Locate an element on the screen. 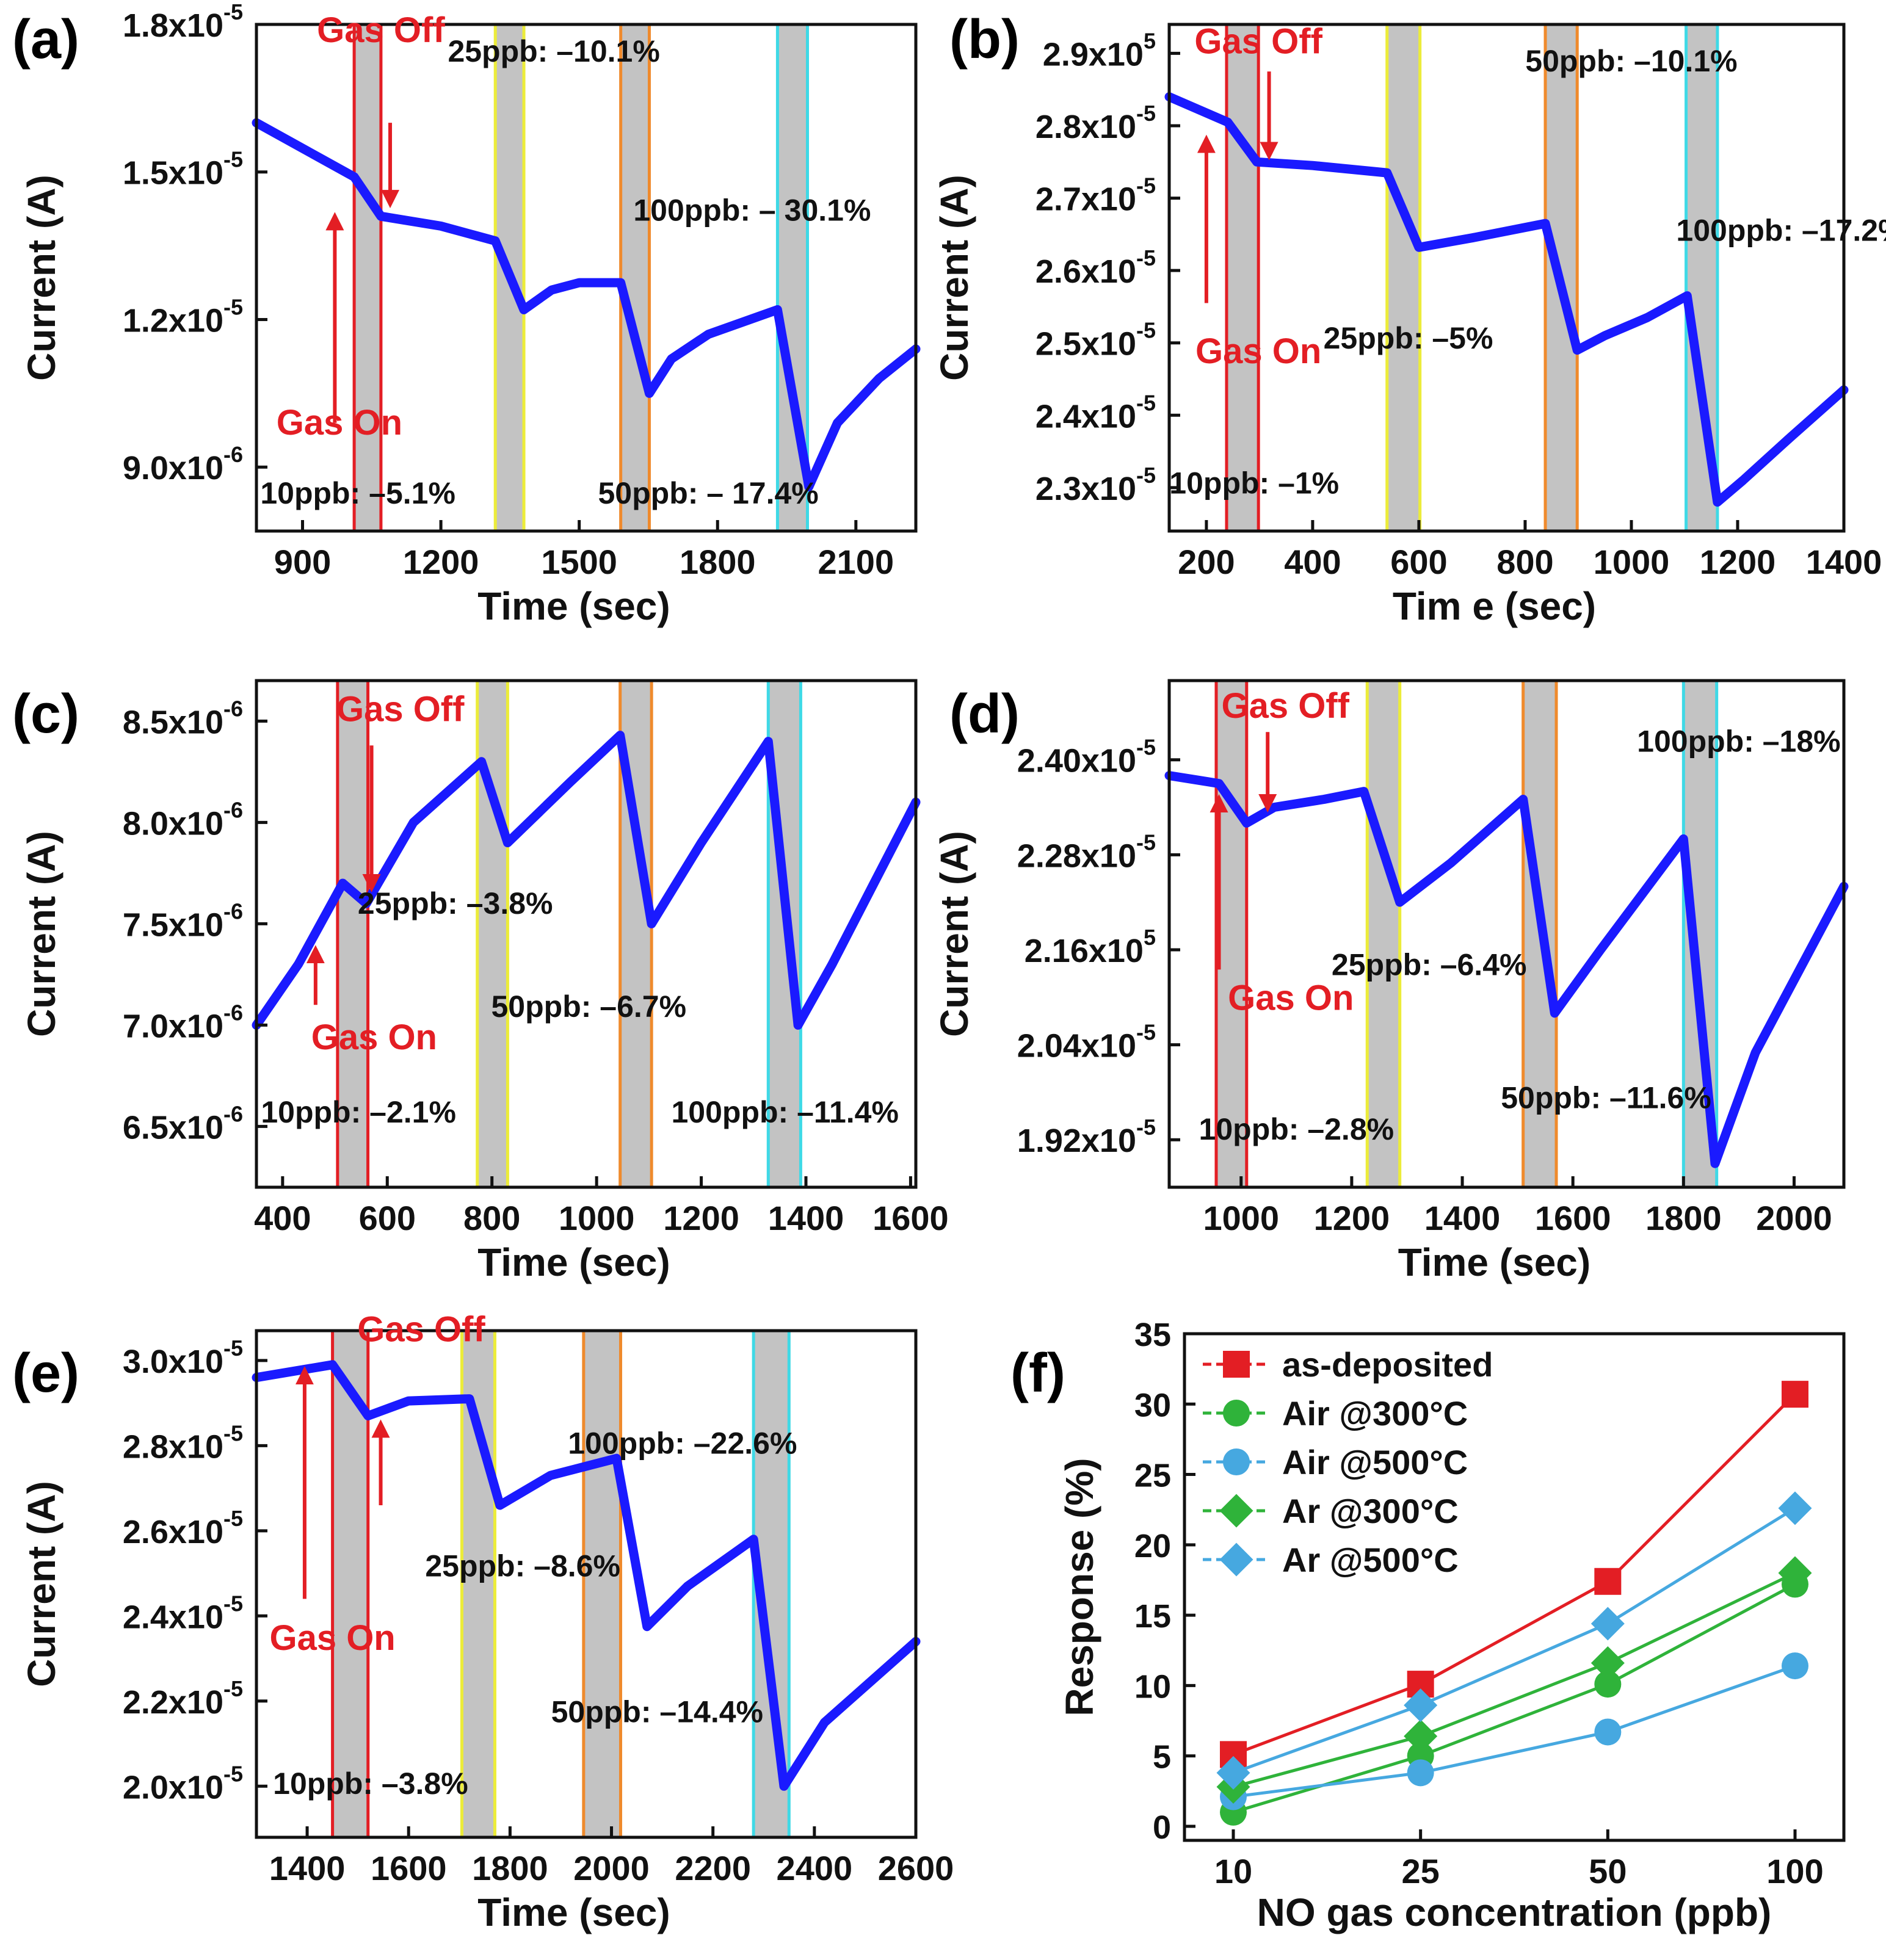 This screenshot has width=1886, height=1960. y-tick-label: 2.9x10⁵ is located at coordinates (1099, 51).